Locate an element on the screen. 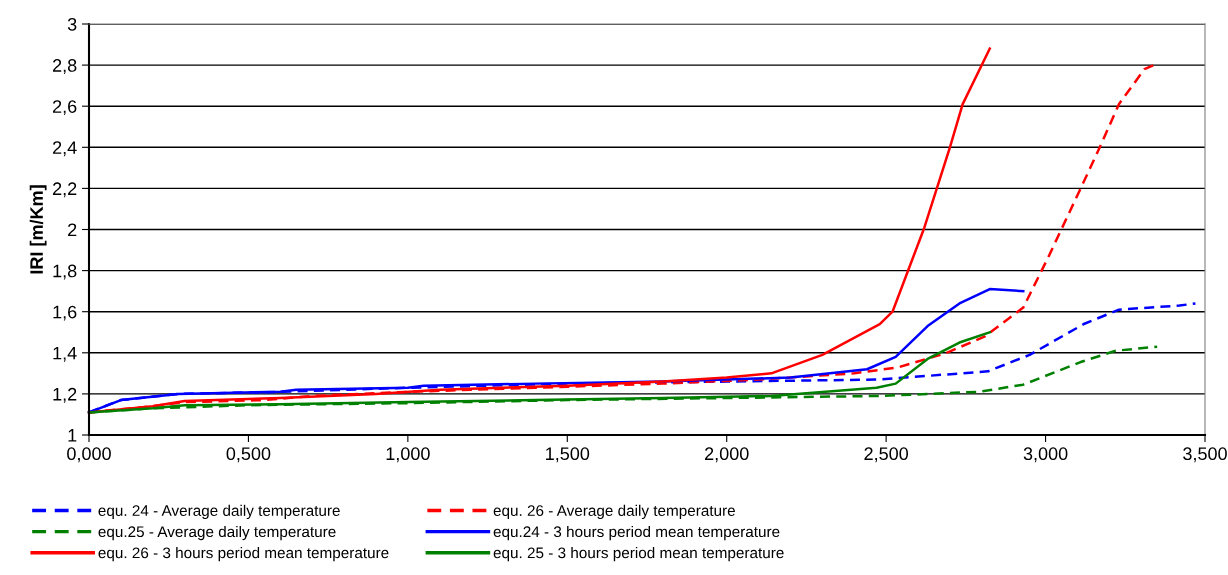  x-tick-label: 1,500 is located at coordinates (568, 455).